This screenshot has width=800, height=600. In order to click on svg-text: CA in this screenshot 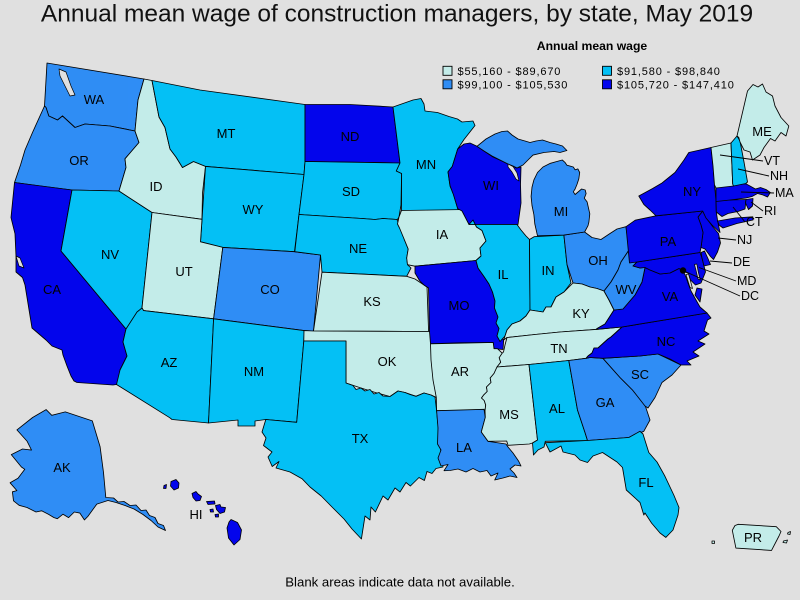, I will do `click(52, 289)`.